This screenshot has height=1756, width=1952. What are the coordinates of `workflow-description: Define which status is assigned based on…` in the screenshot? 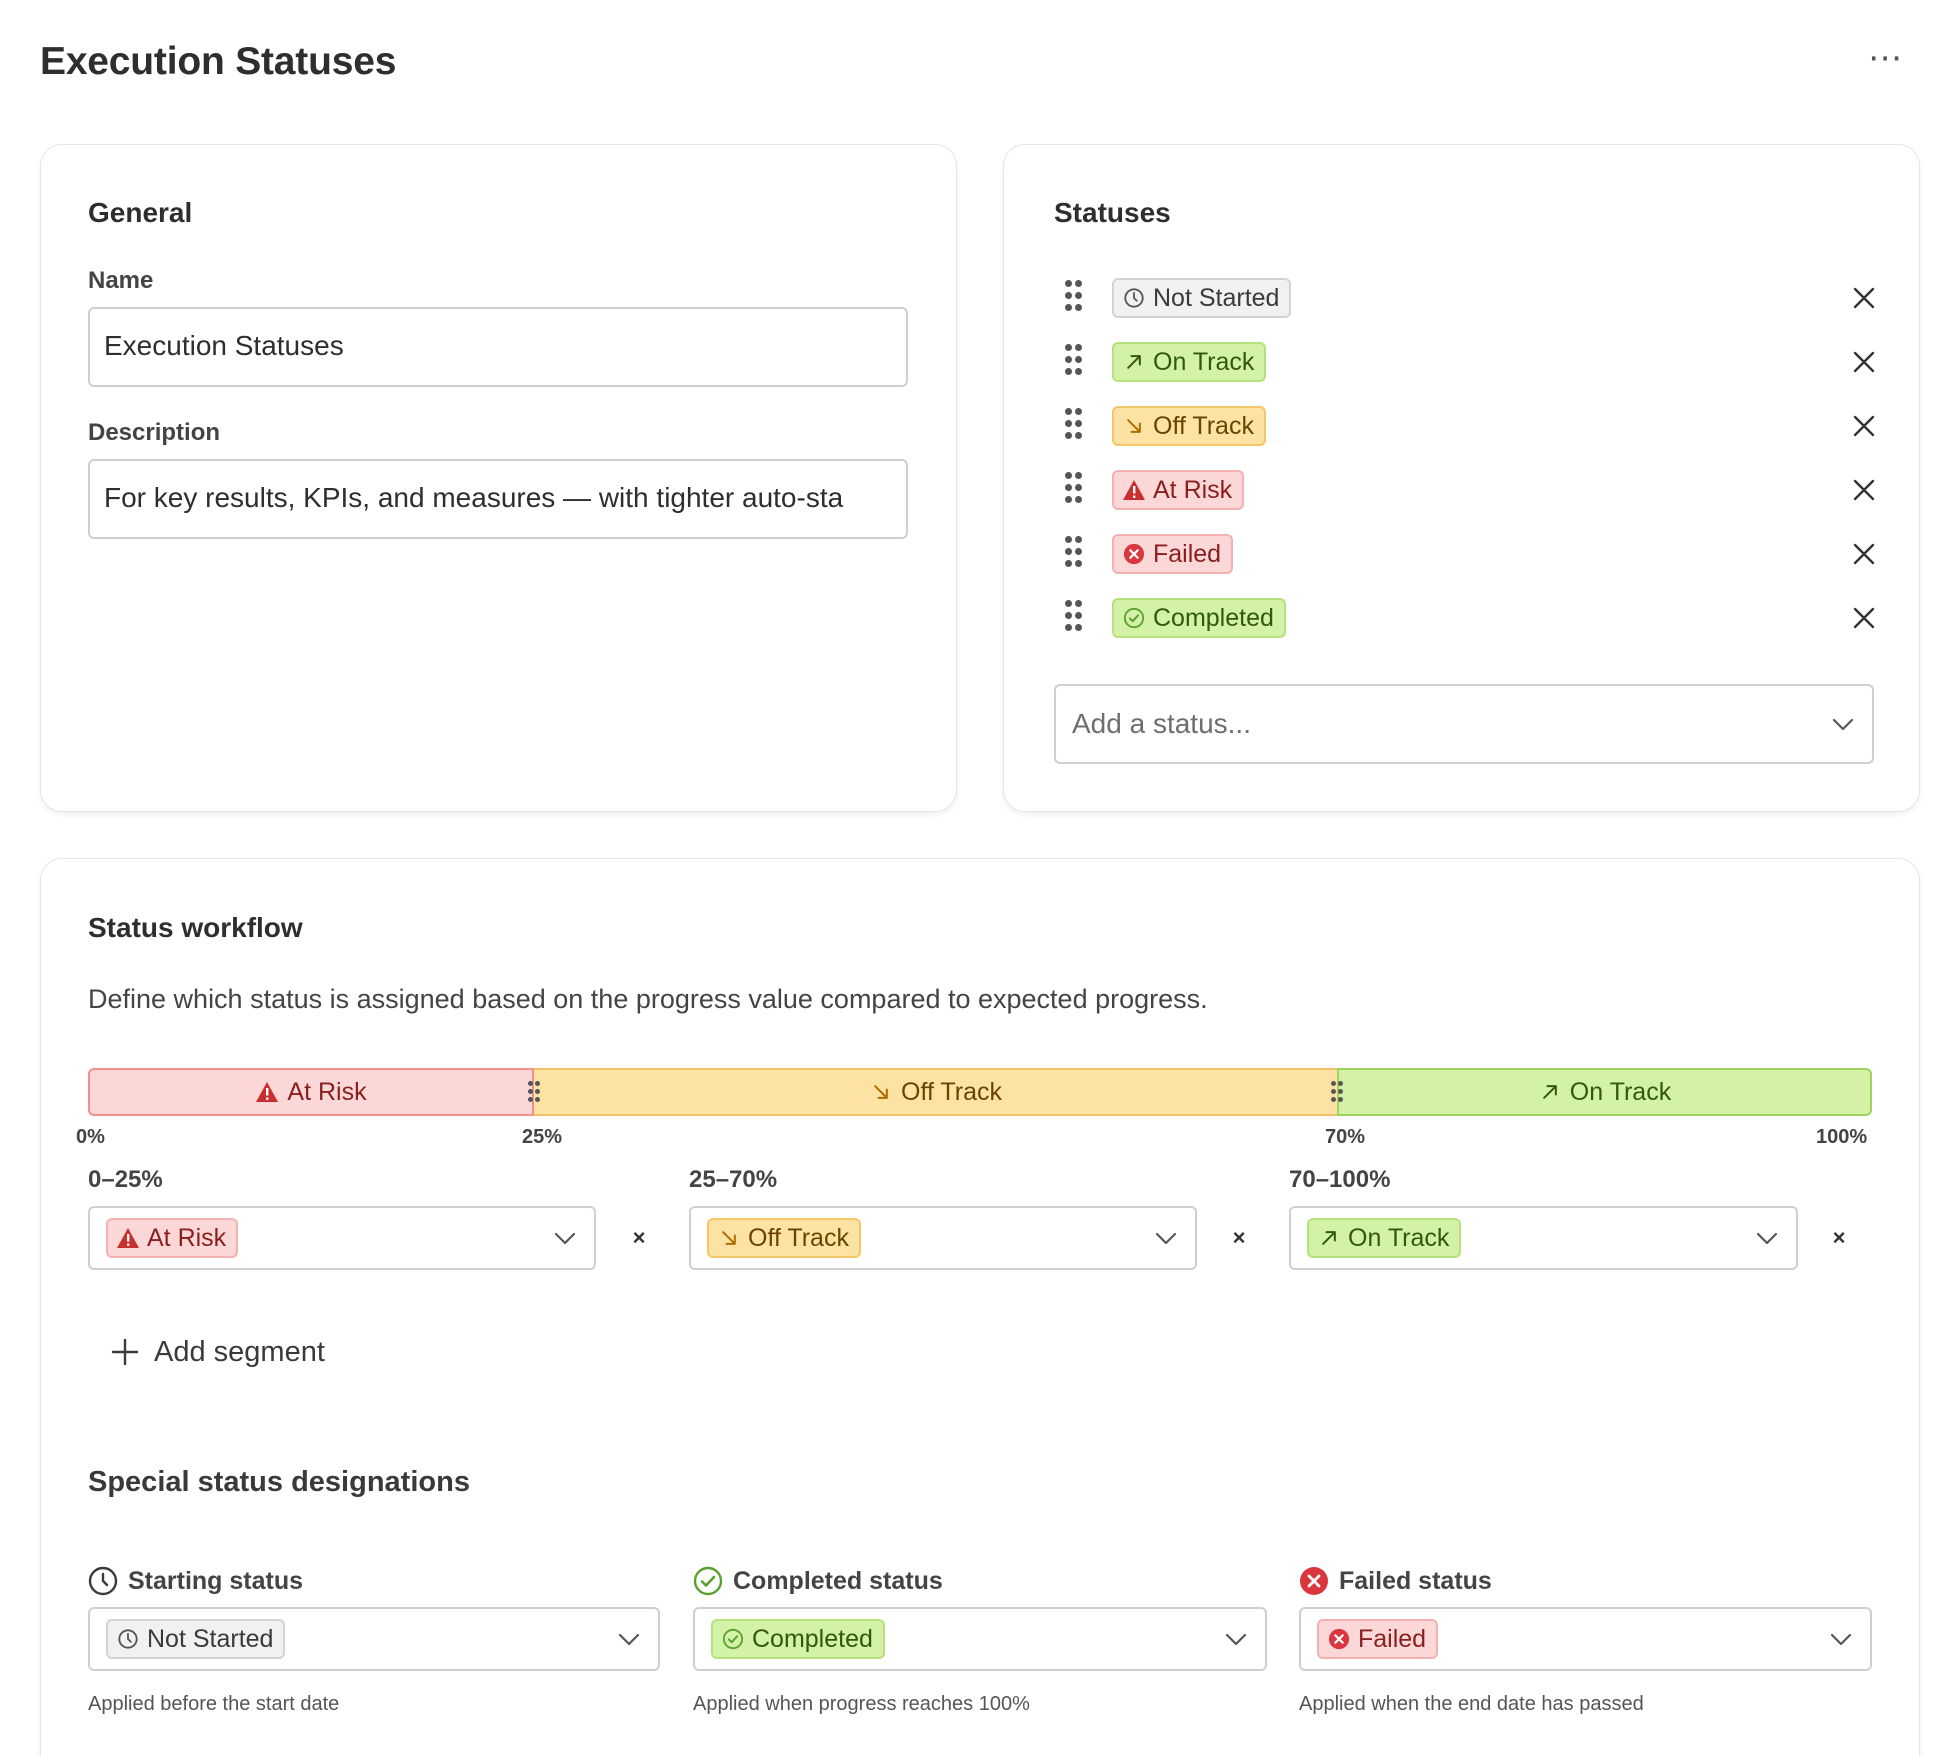 It's located at (648, 999).